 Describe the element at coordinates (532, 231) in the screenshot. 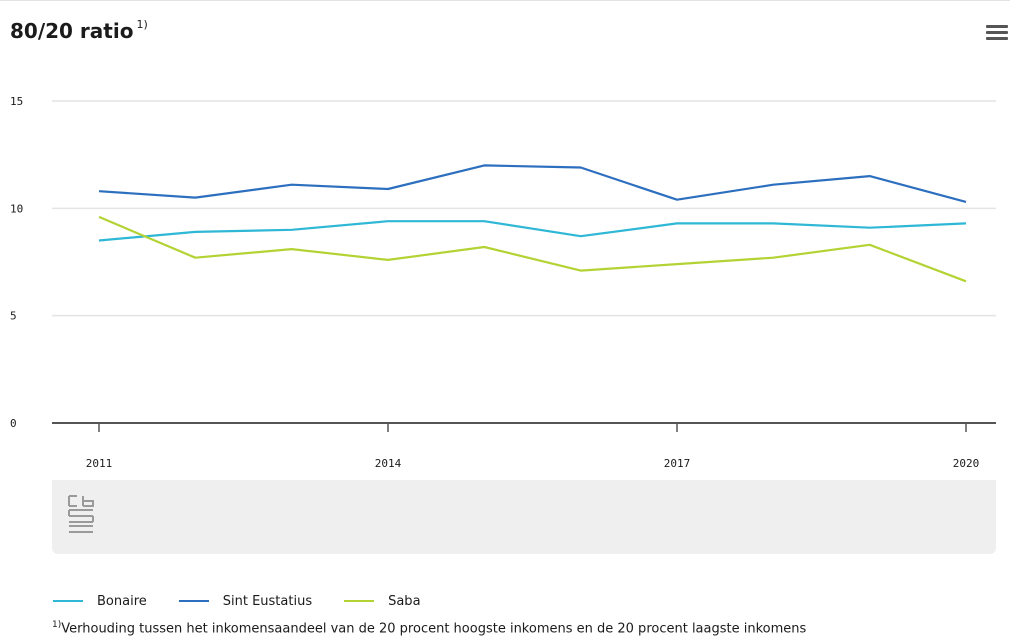

I see `series-line-bonaire` at that location.